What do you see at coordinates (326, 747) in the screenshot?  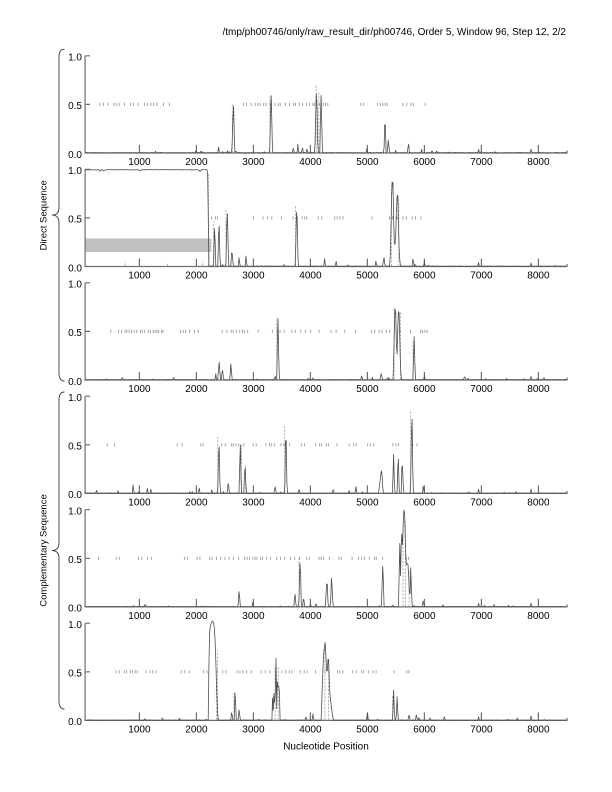 I see `svg-text: Nucleotide Position` at bounding box center [326, 747].